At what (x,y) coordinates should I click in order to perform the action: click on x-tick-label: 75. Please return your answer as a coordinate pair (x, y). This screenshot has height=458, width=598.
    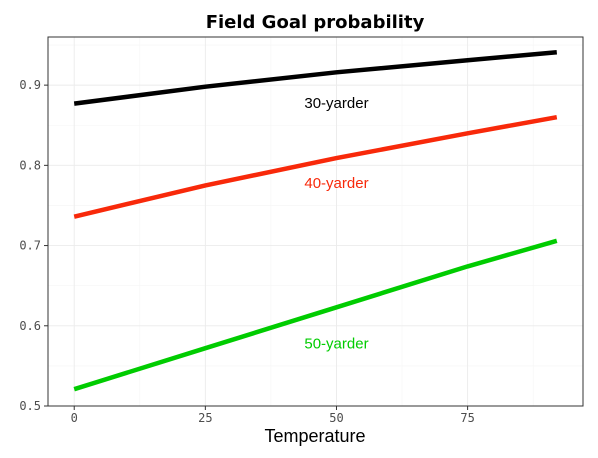
    Looking at the image, I should click on (467, 418).